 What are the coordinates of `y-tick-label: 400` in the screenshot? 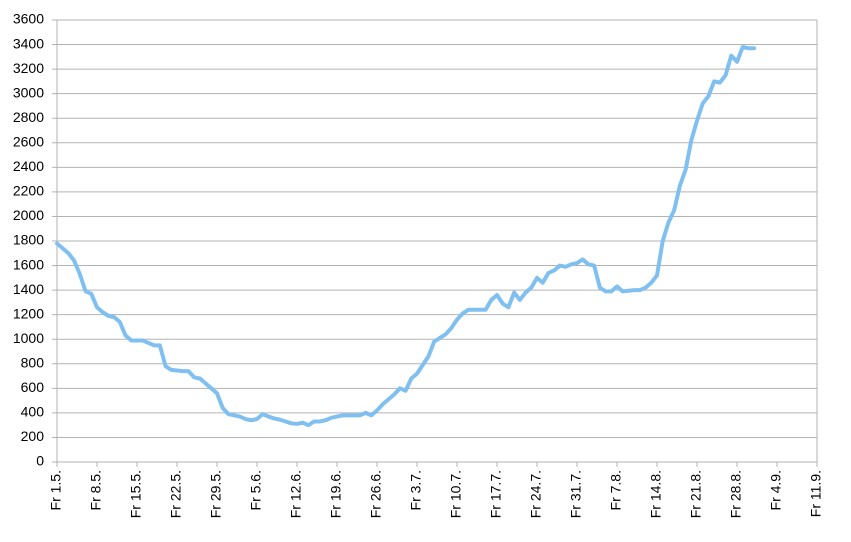 It's located at (33, 412).